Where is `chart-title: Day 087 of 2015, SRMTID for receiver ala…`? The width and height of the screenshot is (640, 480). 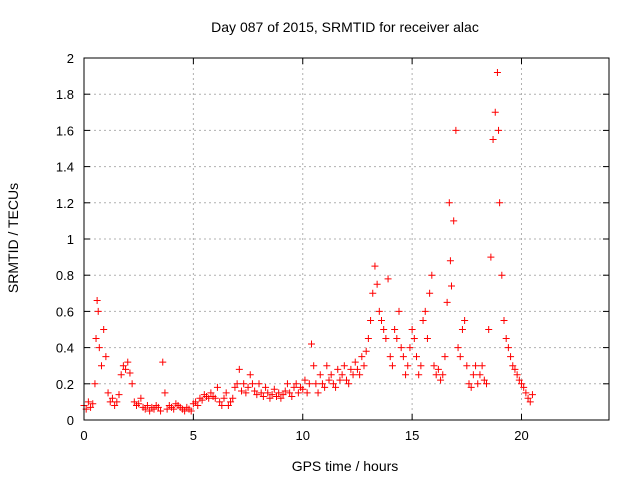 chart-title: Day 087 of 2015, SRMTID for receiver ala… is located at coordinates (345, 27).